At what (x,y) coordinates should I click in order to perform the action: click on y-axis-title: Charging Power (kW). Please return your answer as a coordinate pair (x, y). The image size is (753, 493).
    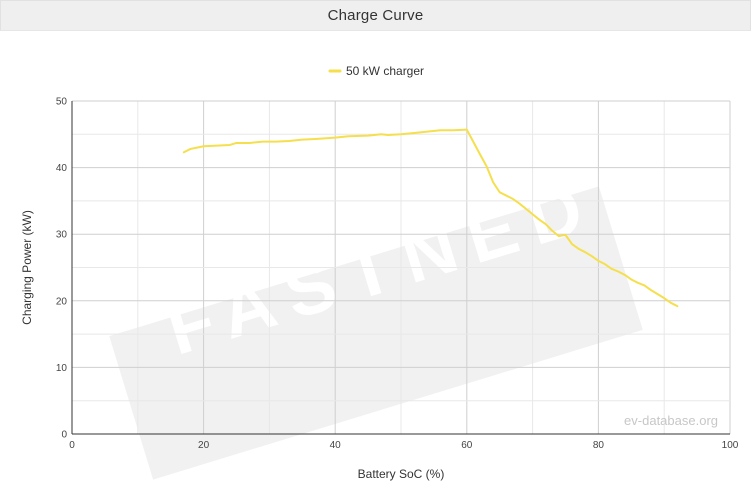
    Looking at the image, I should click on (27, 267).